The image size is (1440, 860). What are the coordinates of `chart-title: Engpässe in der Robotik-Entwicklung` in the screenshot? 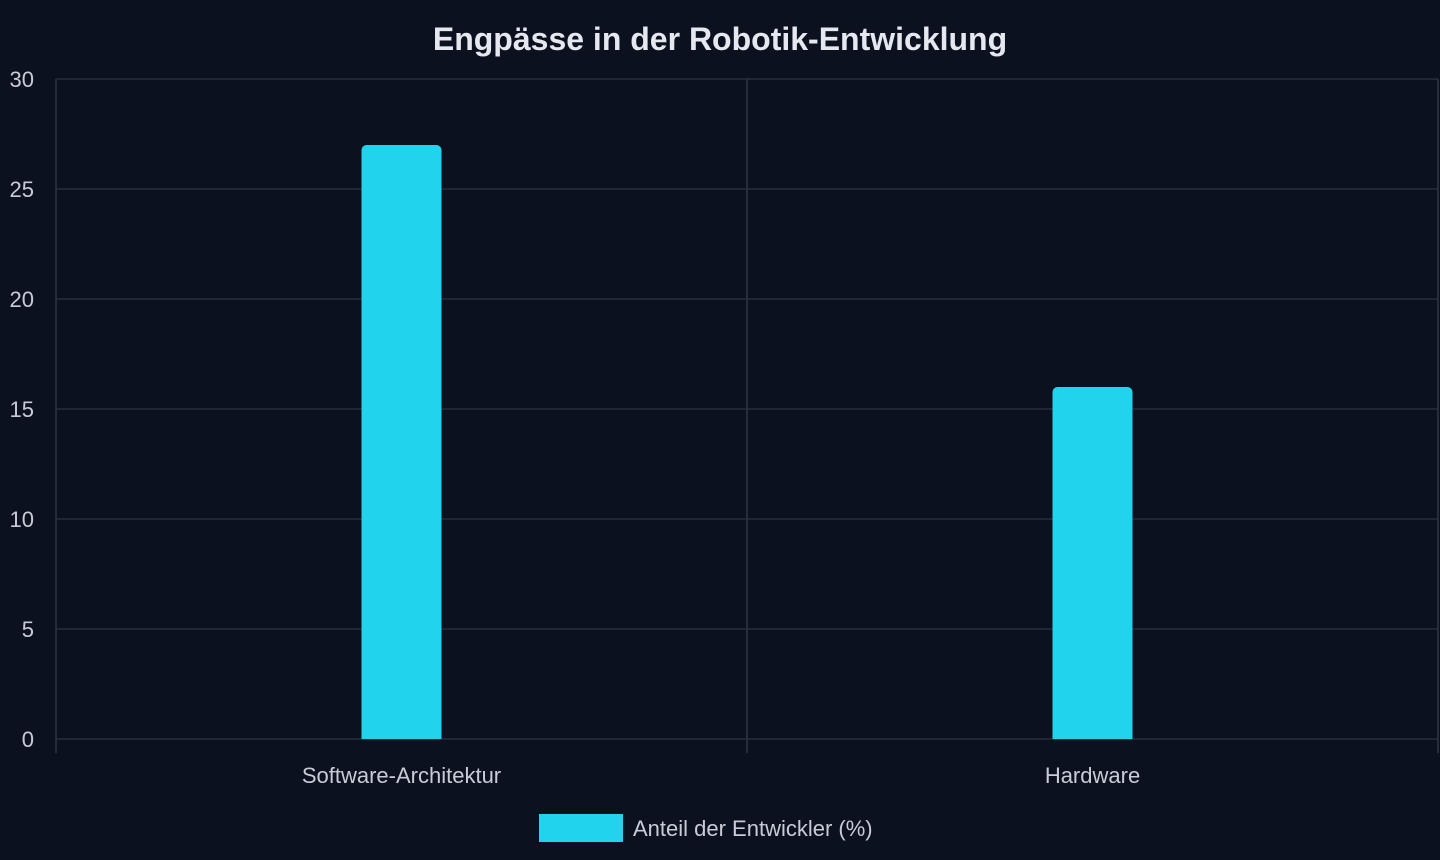 It's located at (720, 39).